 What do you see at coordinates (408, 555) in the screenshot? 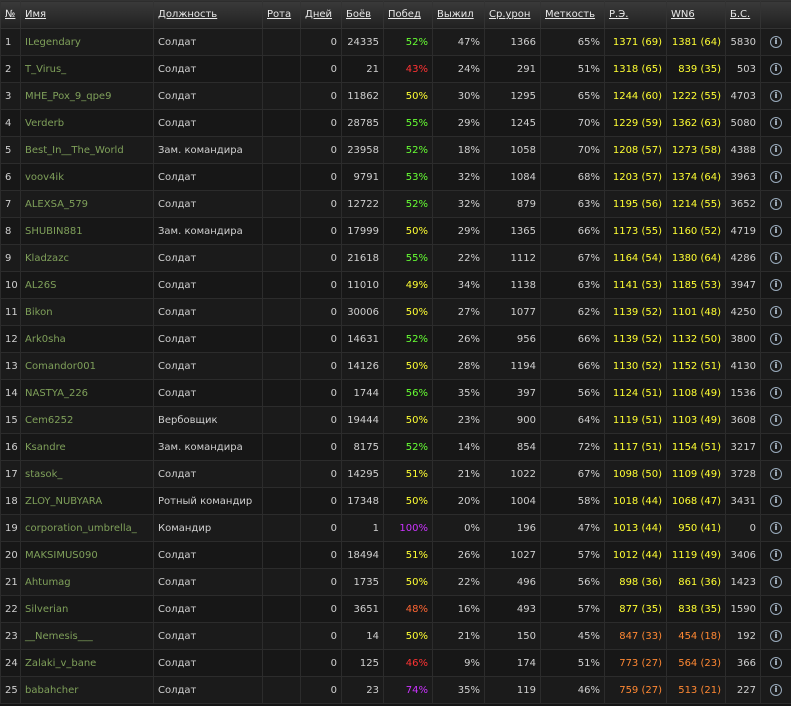
I see `cell: 51%` at bounding box center [408, 555].